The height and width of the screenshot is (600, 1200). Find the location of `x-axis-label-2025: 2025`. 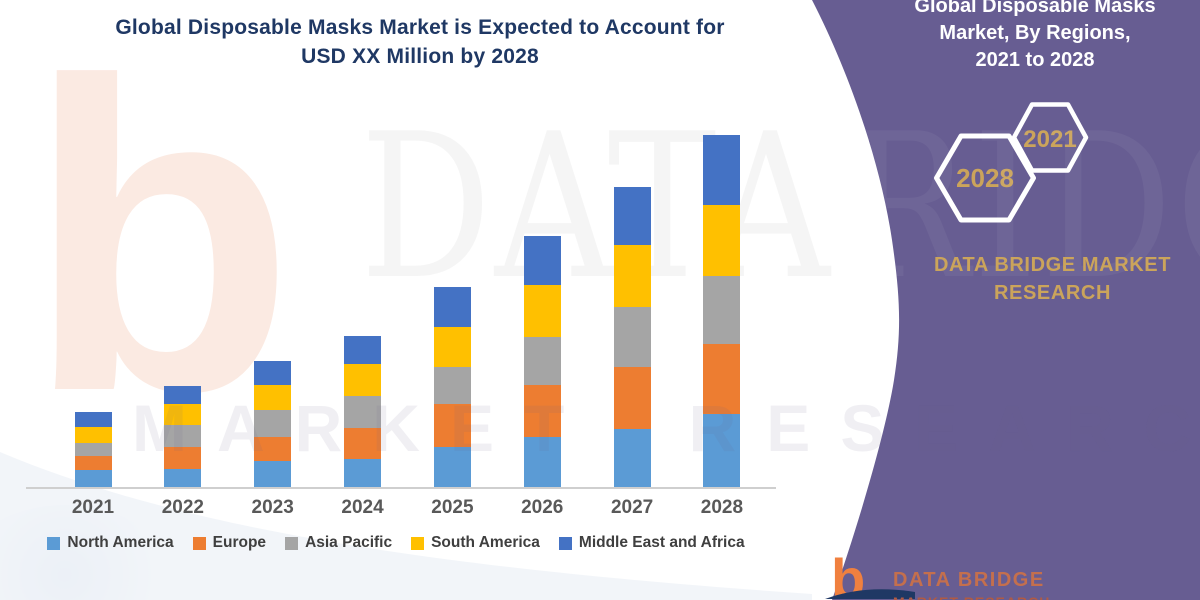

x-axis-label-2025: 2025 is located at coordinates (452, 507).